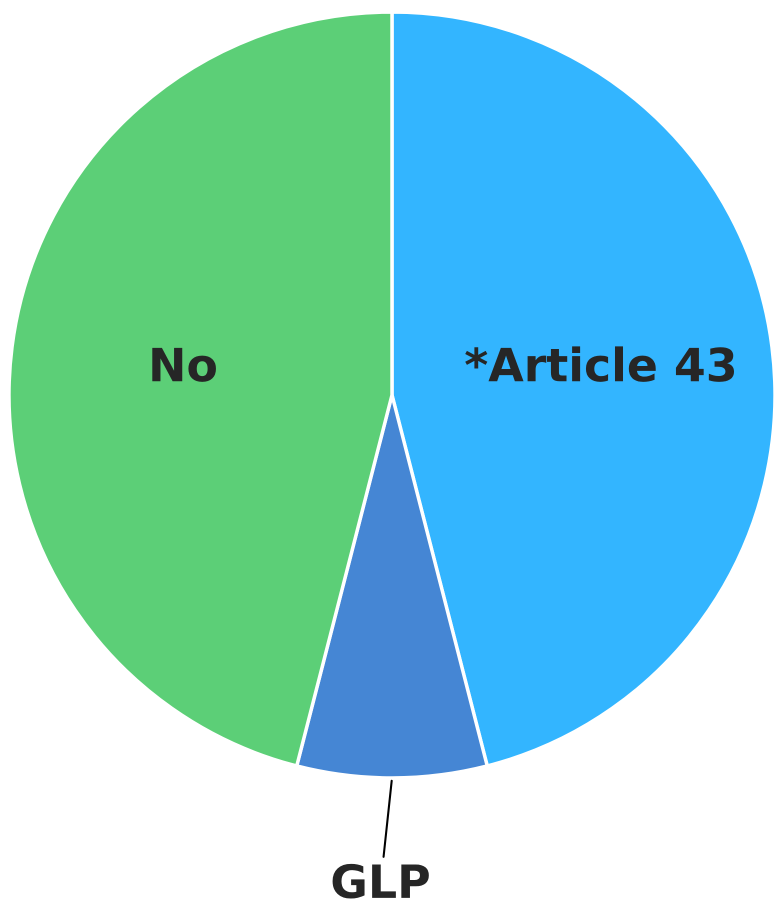 This screenshot has width=780, height=906. What do you see at coordinates (599, 364) in the screenshot?
I see `slice-label: *Article 43` at bounding box center [599, 364].